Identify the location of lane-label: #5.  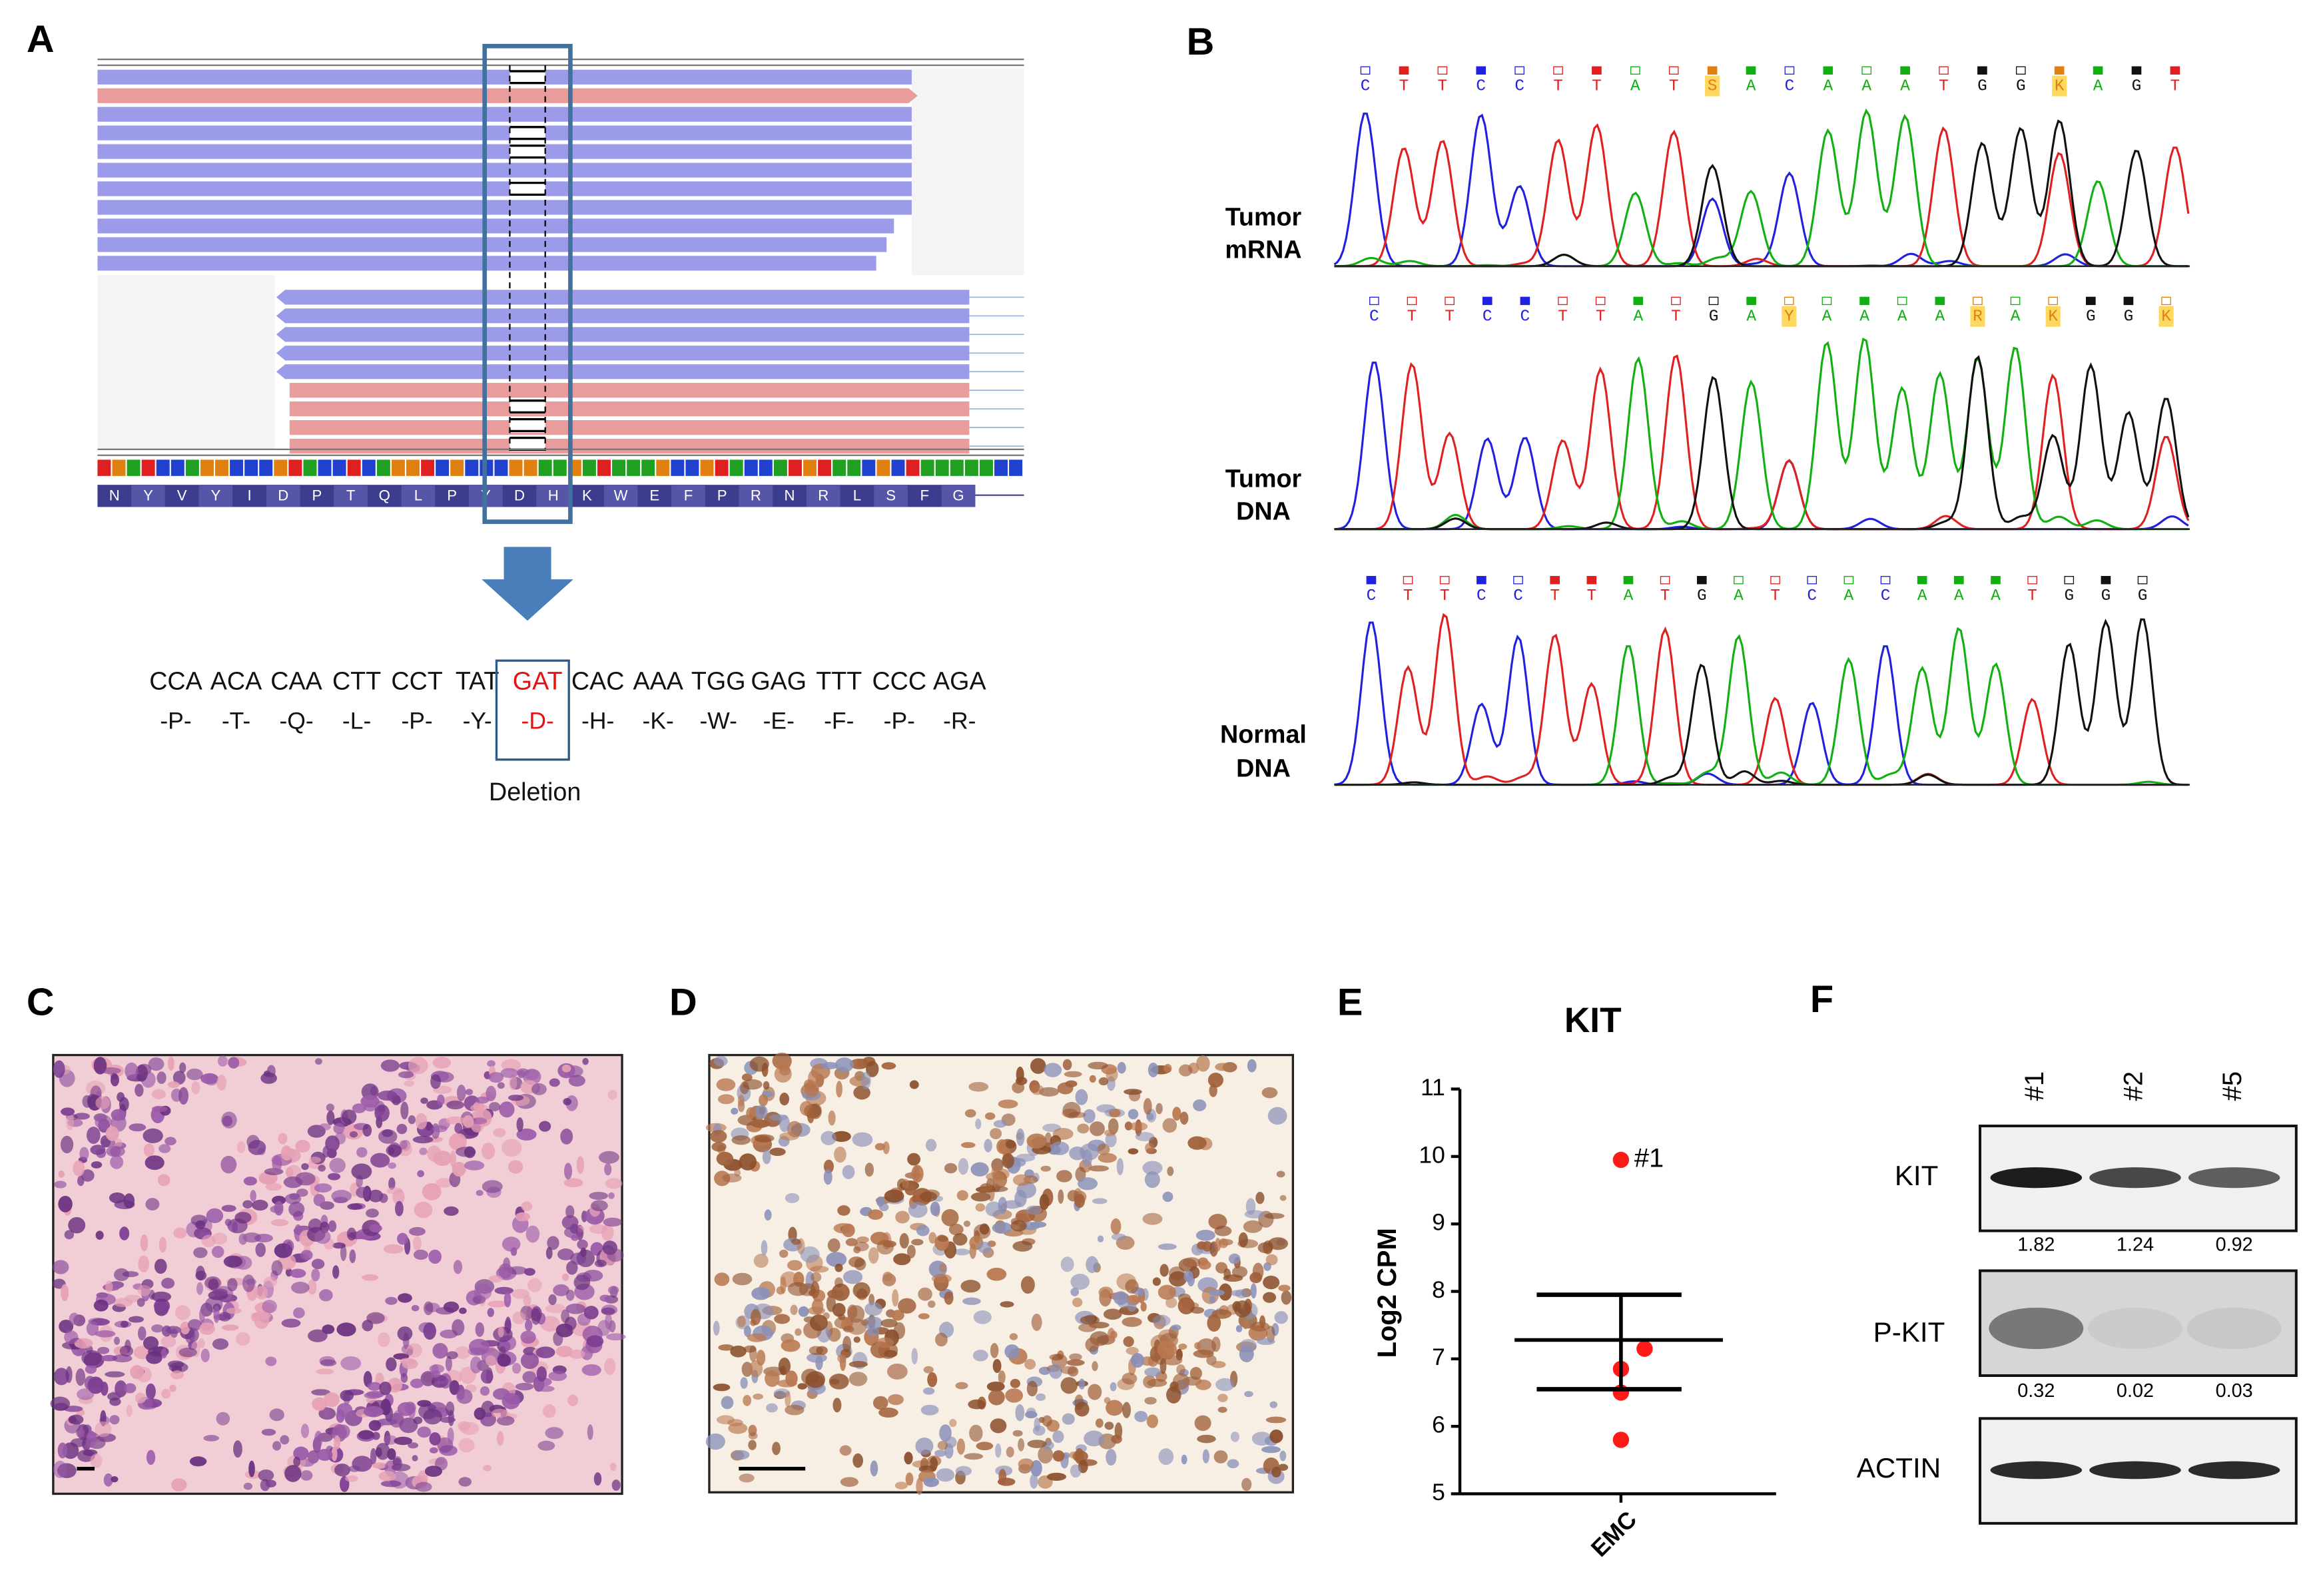
(2232, 1086).